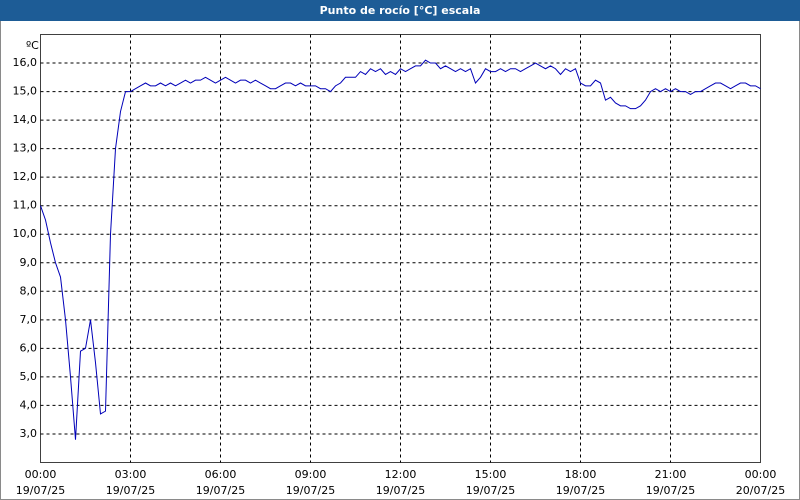 This screenshot has width=800, height=500. I want to click on x-tick-label: 15:00, so click(491, 474).